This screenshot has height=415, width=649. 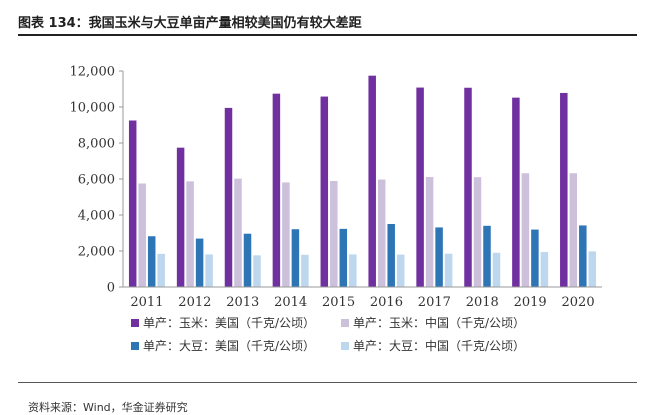 What do you see at coordinates (386, 302) in the screenshot?
I see `x-tick-label: 2016` at bounding box center [386, 302].